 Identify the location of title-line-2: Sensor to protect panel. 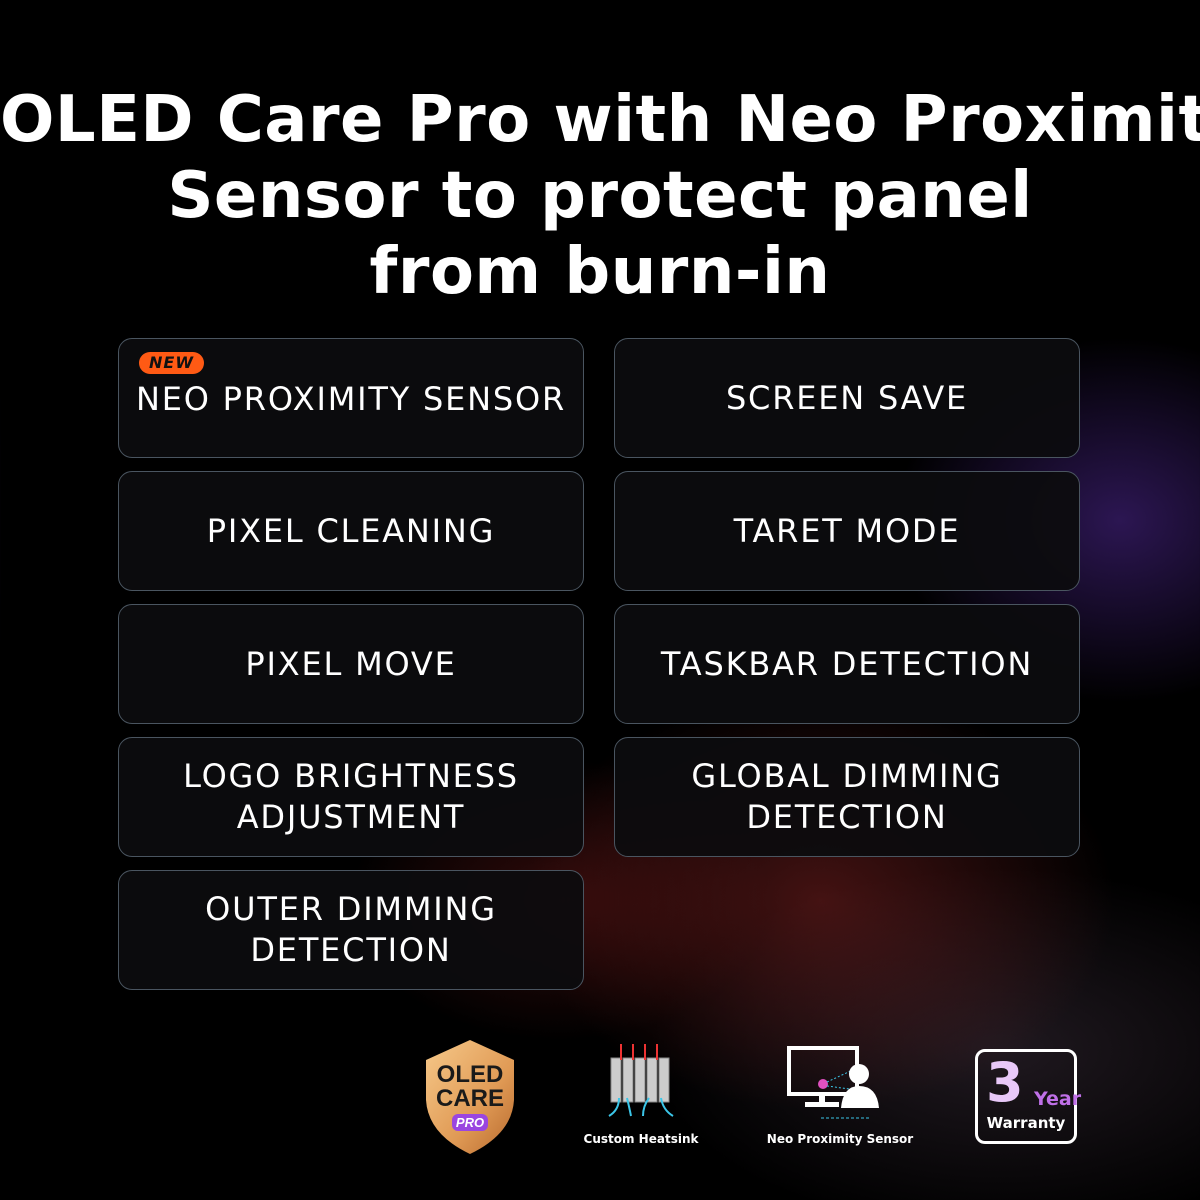
(600, 196).